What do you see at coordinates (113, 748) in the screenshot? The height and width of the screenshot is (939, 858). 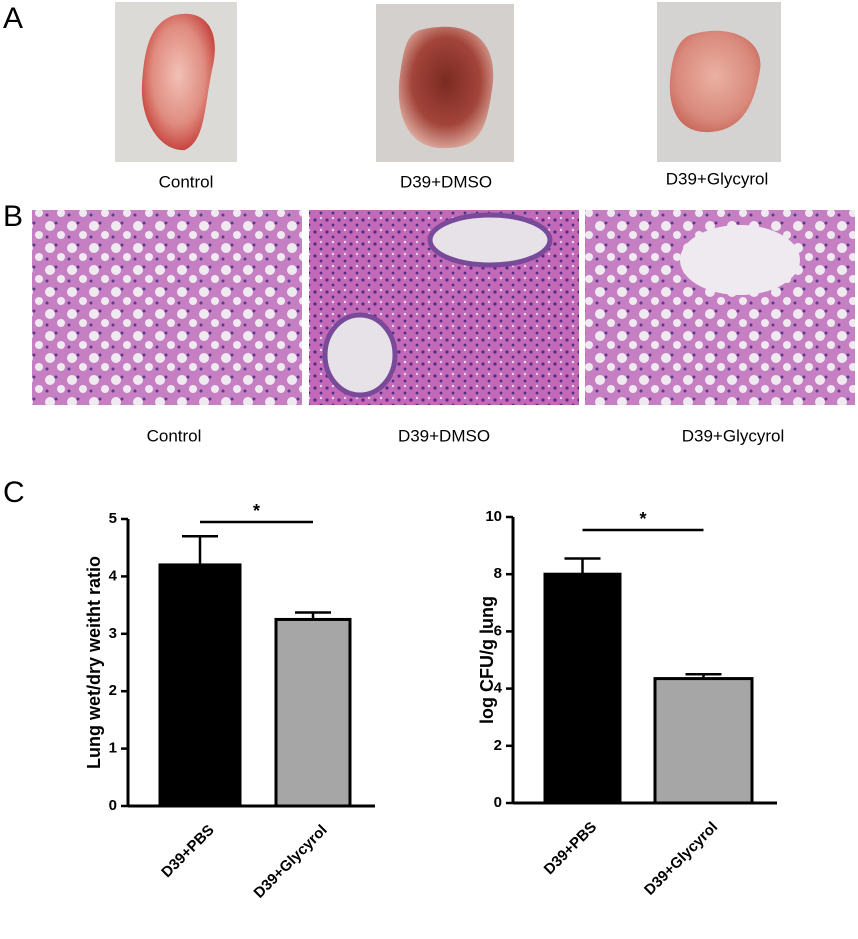 I see `y-tick-label: 1` at bounding box center [113, 748].